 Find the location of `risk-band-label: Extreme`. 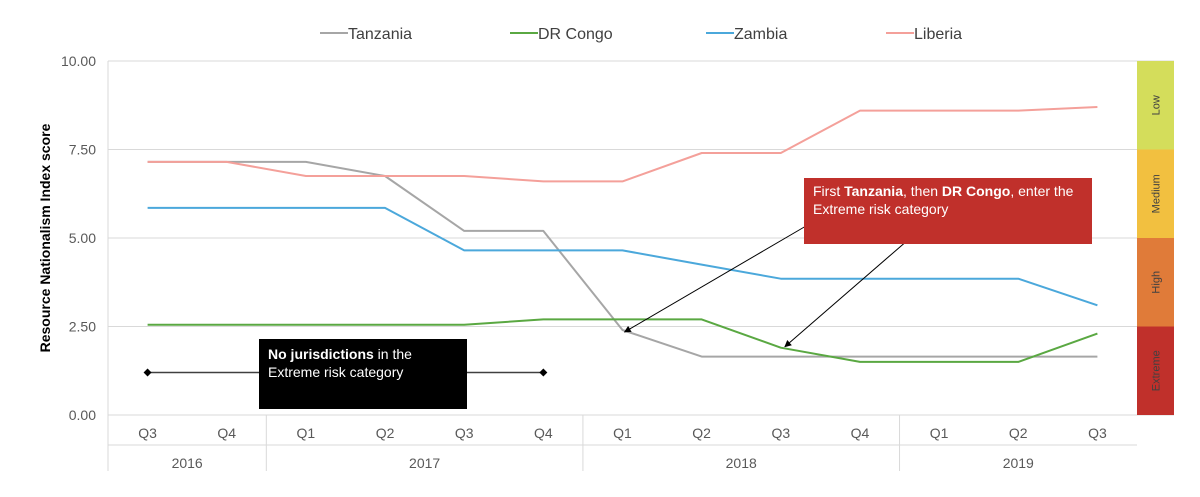

risk-band-label: Extreme is located at coordinates (1157, 370).